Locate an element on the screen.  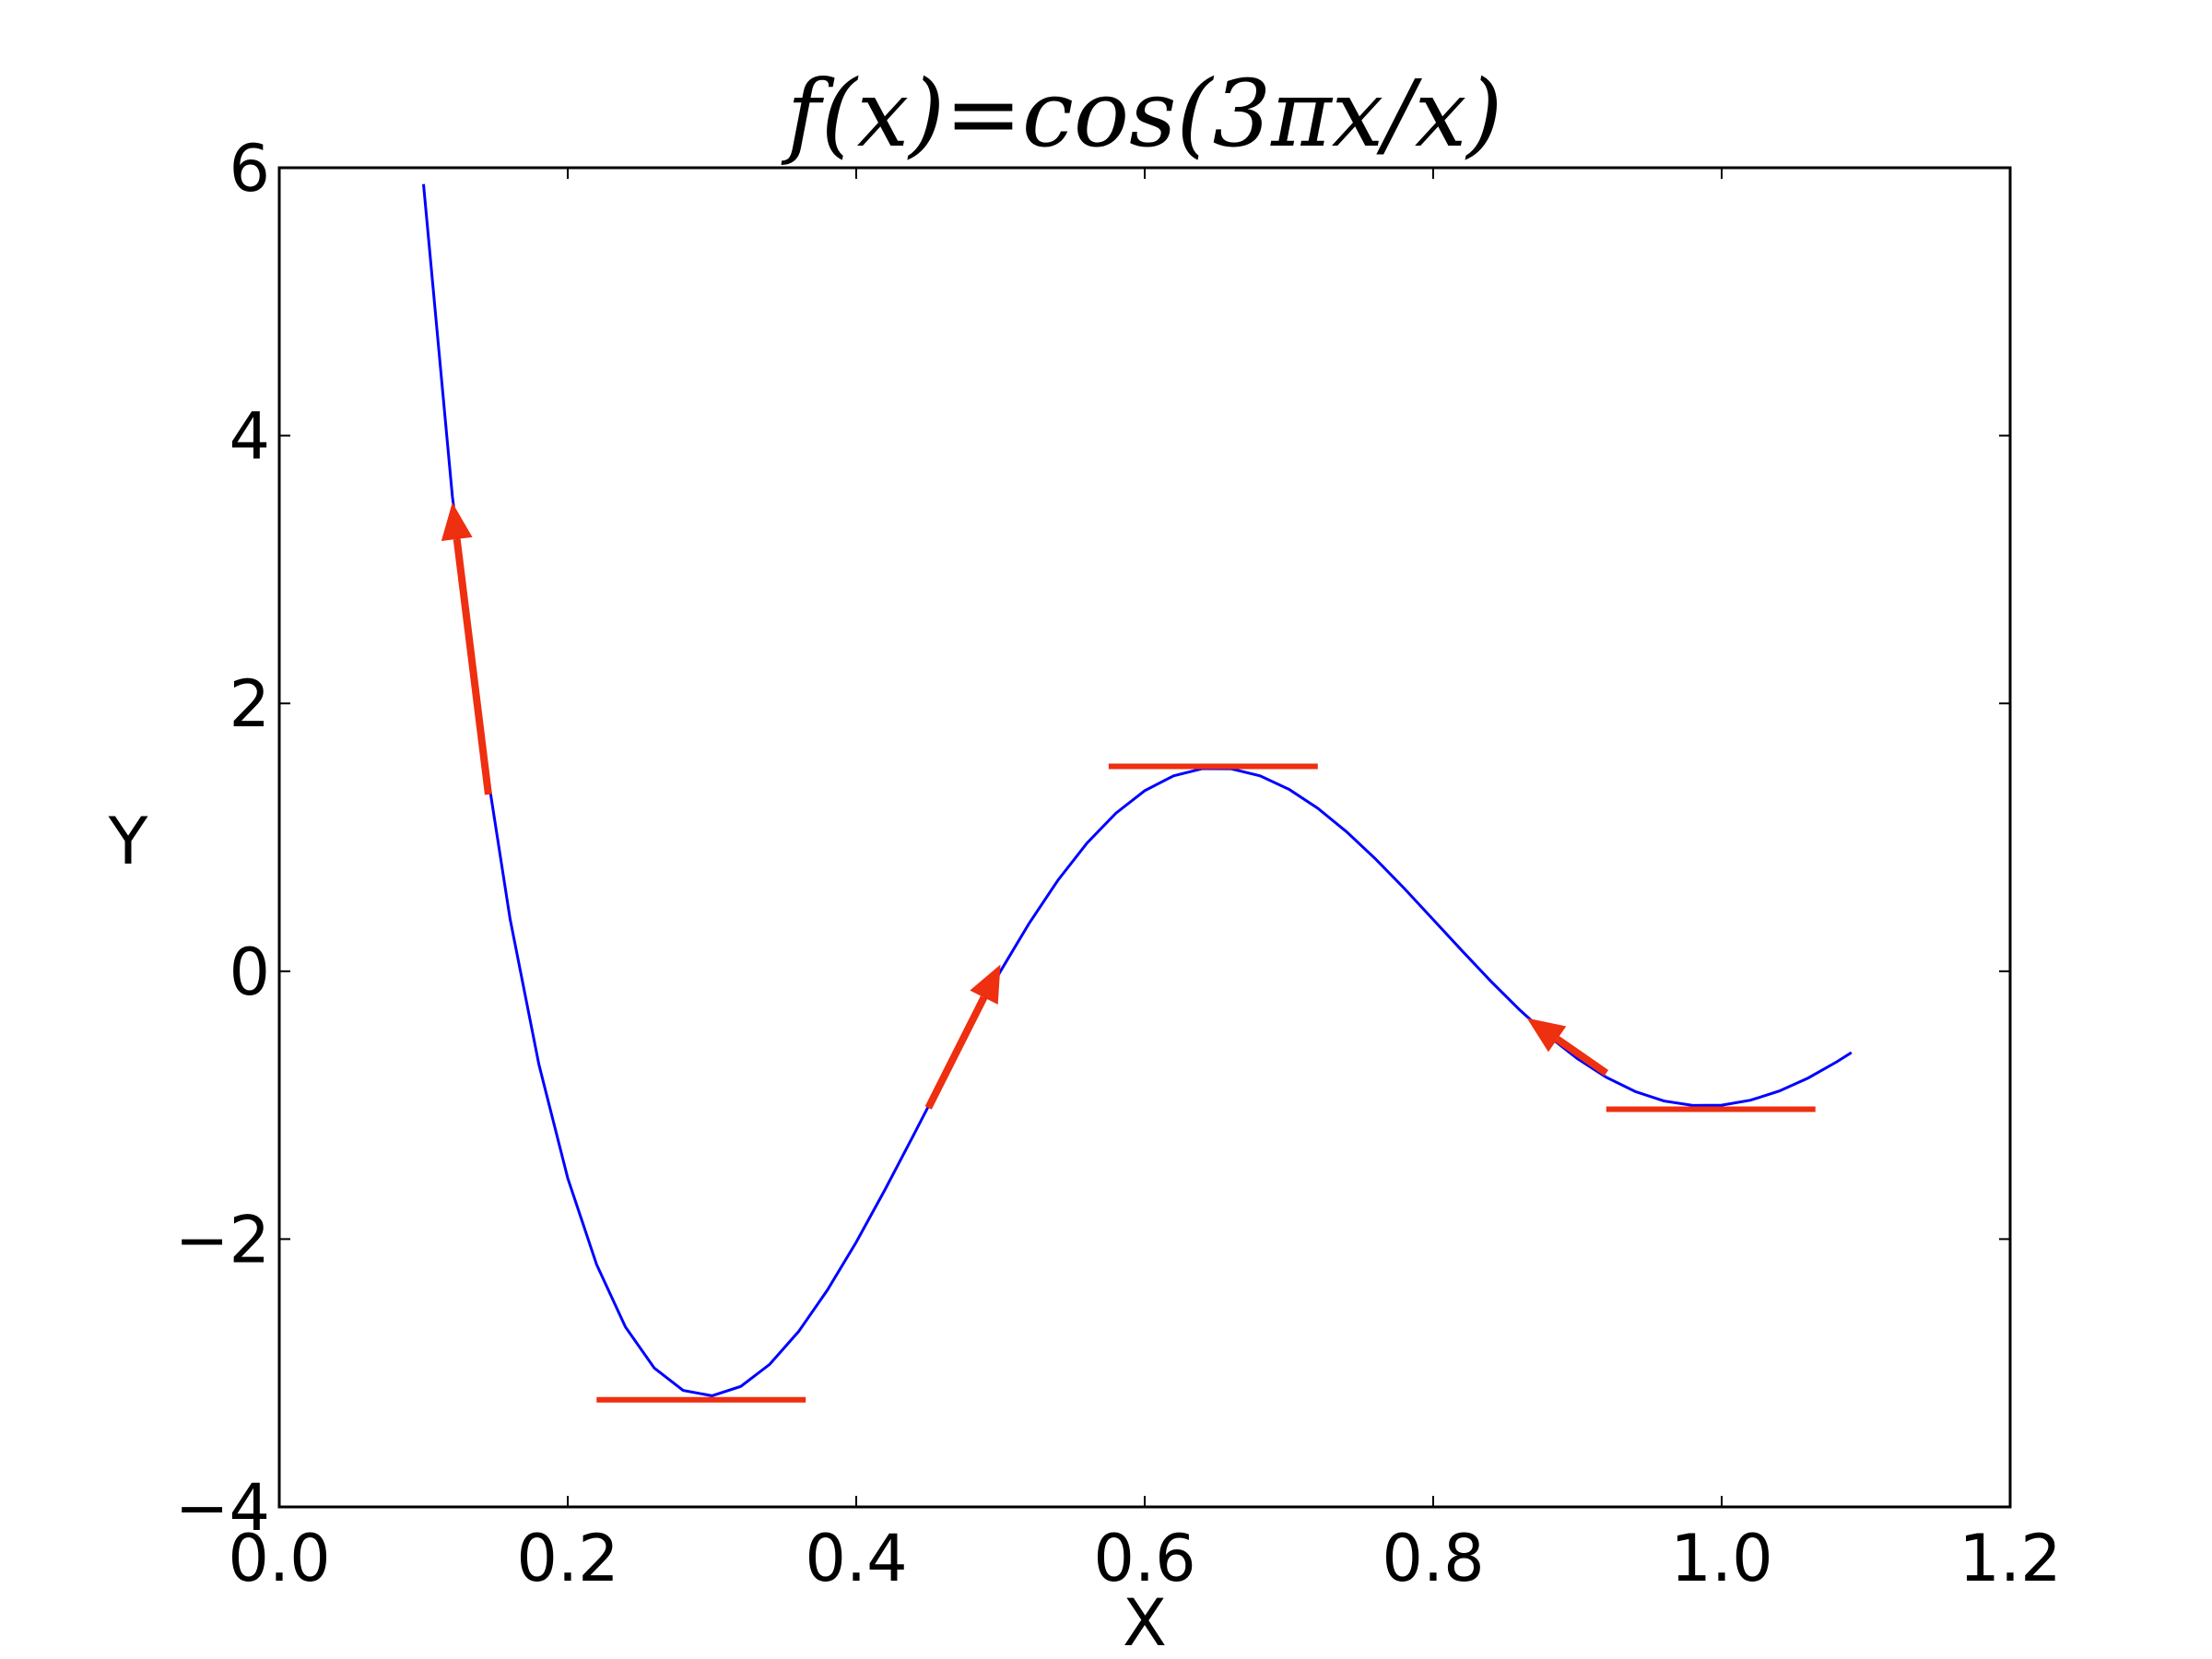
y-tick-label: −2 is located at coordinates (222, 1239).